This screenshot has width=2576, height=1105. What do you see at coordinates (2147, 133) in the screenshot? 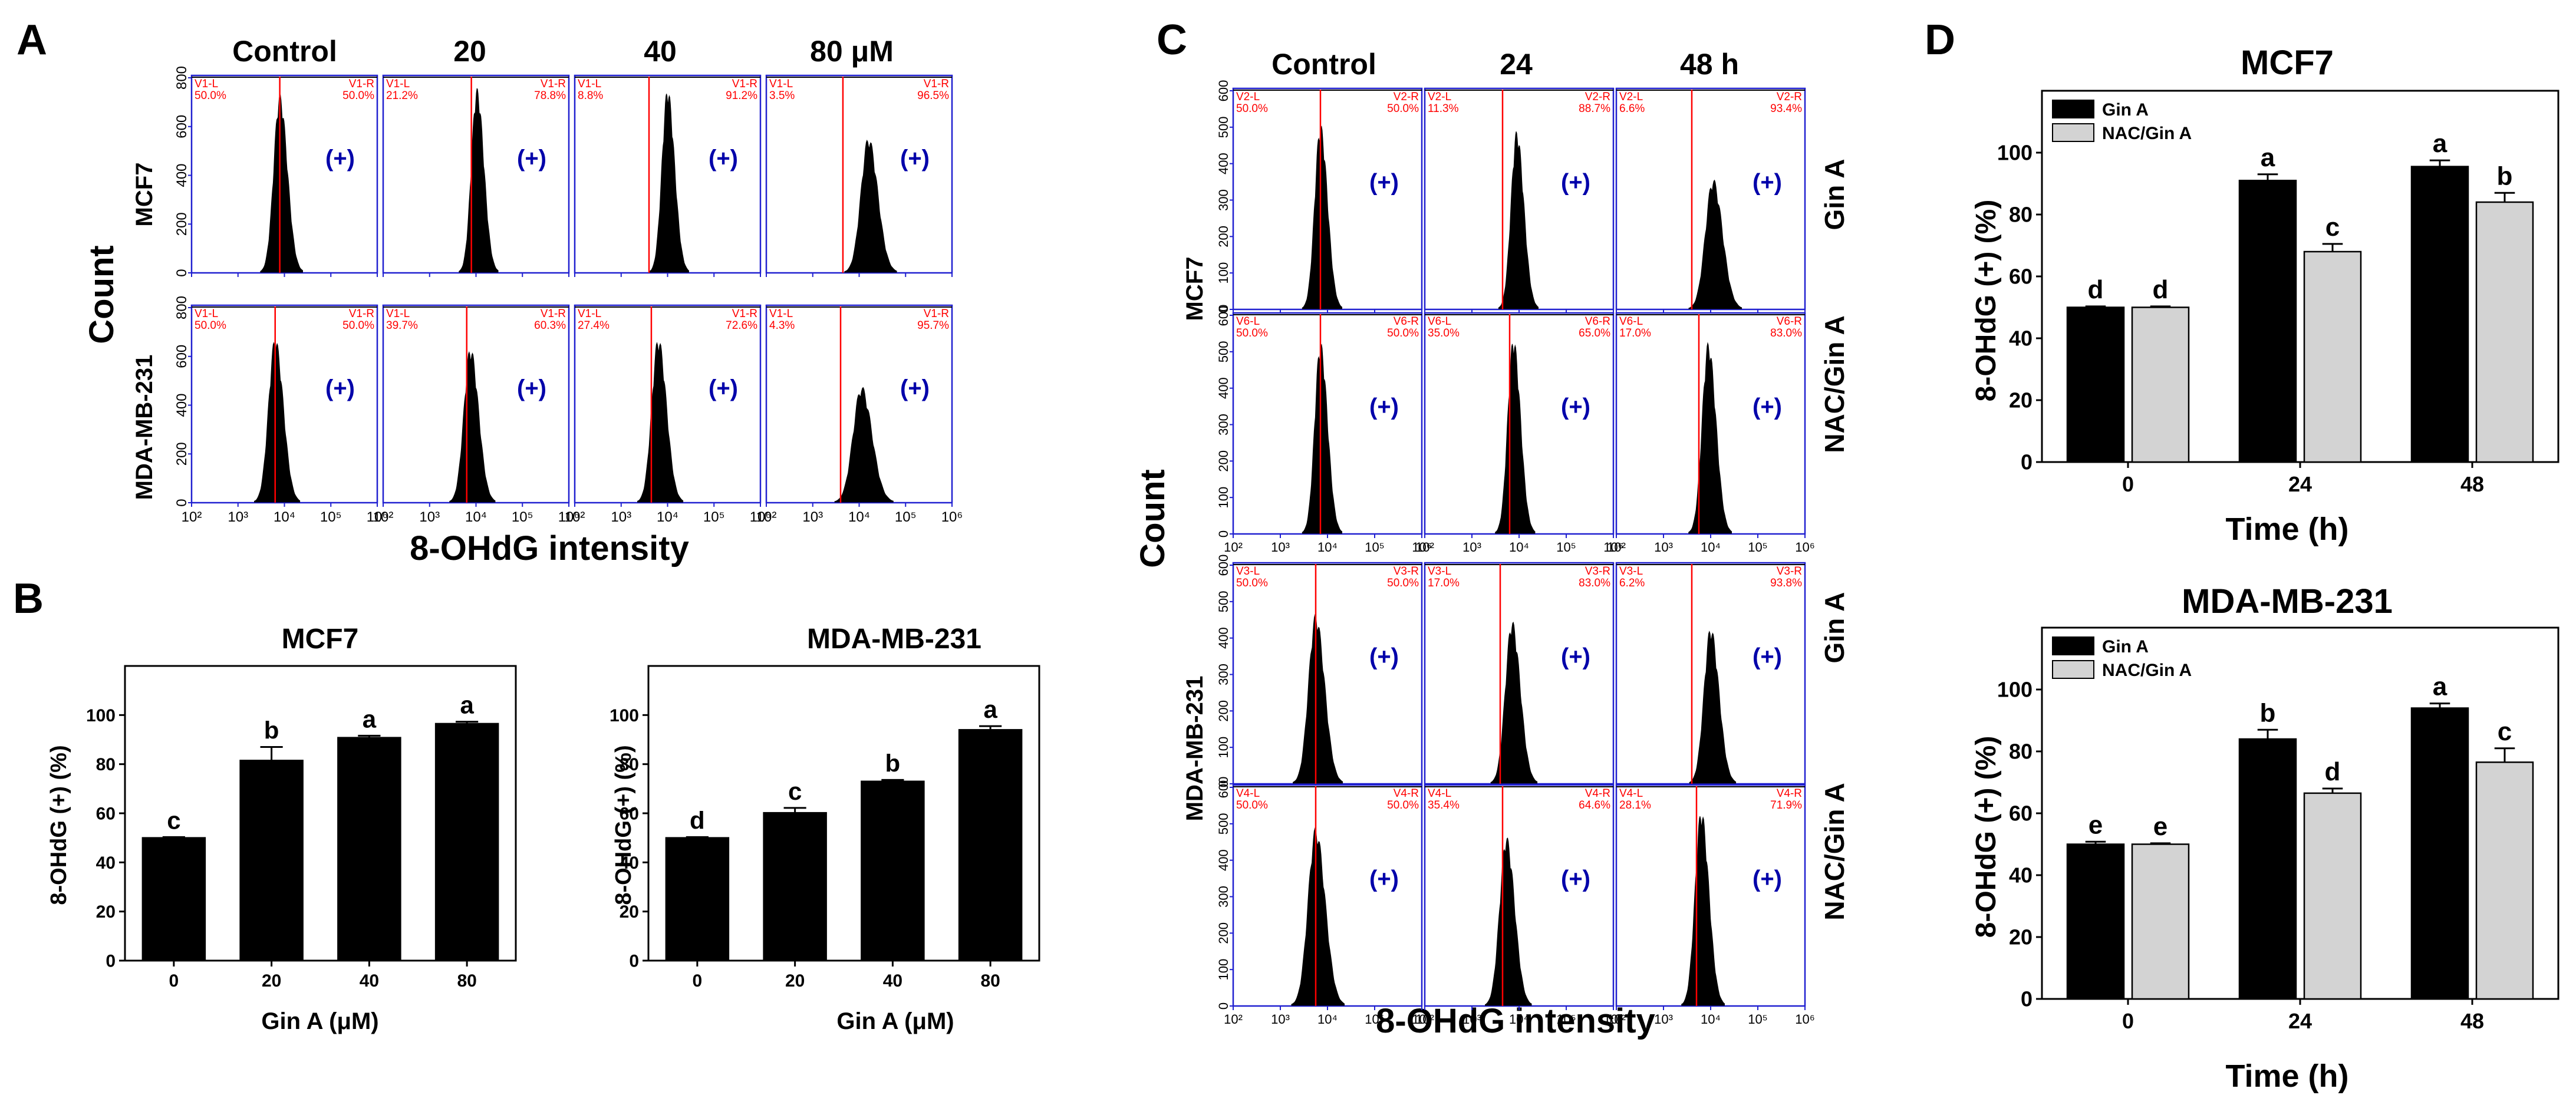
I see `legend-label: NAC/Gin A` at bounding box center [2147, 133].